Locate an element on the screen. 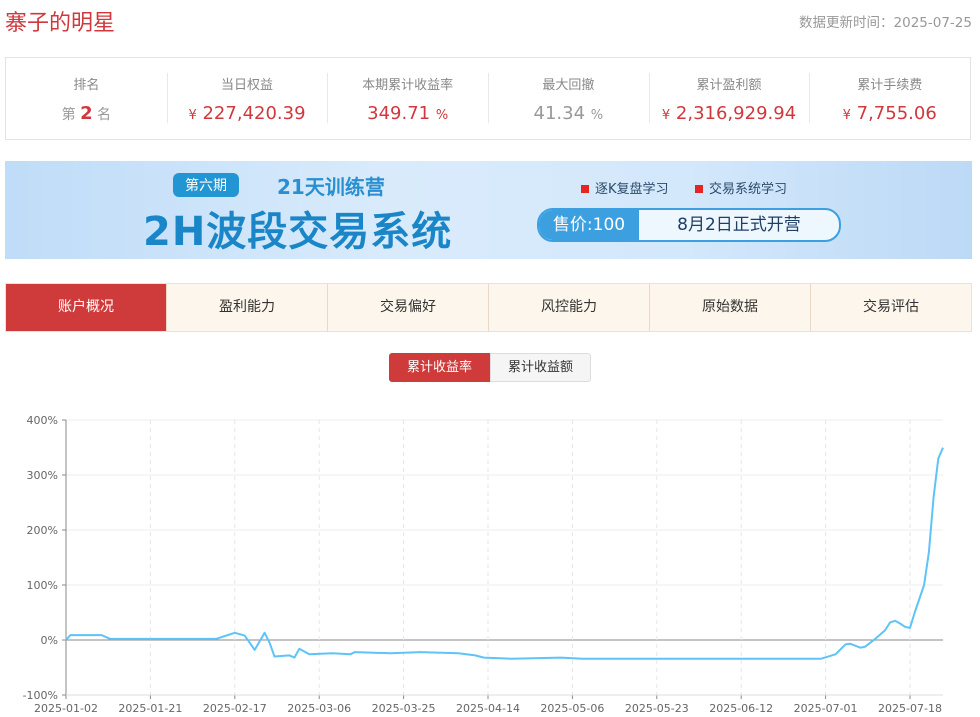 This screenshot has width=980, height=717. x-tick-label: 2025-05-06 is located at coordinates (572, 708).